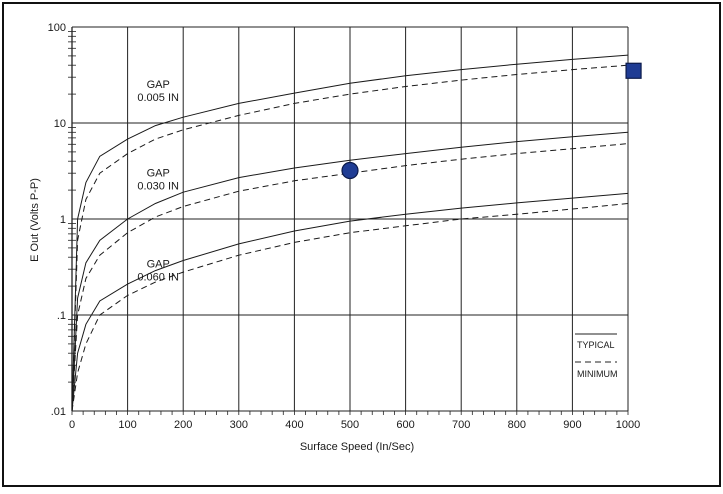 This screenshot has height=494, width=723. Describe the element at coordinates (61, 316) in the screenshot. I see `y-tick-label: .1` at that location.